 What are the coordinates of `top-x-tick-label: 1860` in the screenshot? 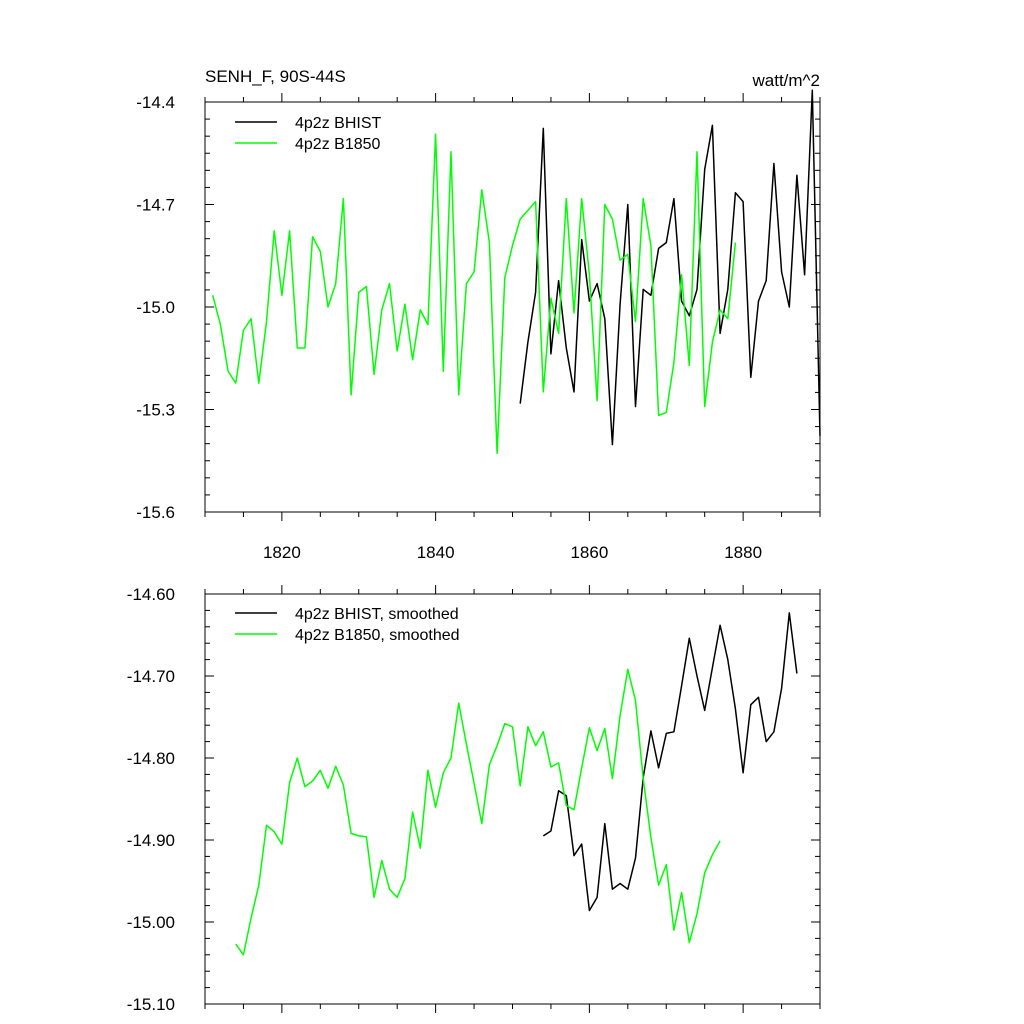 It's located at (589, 552).